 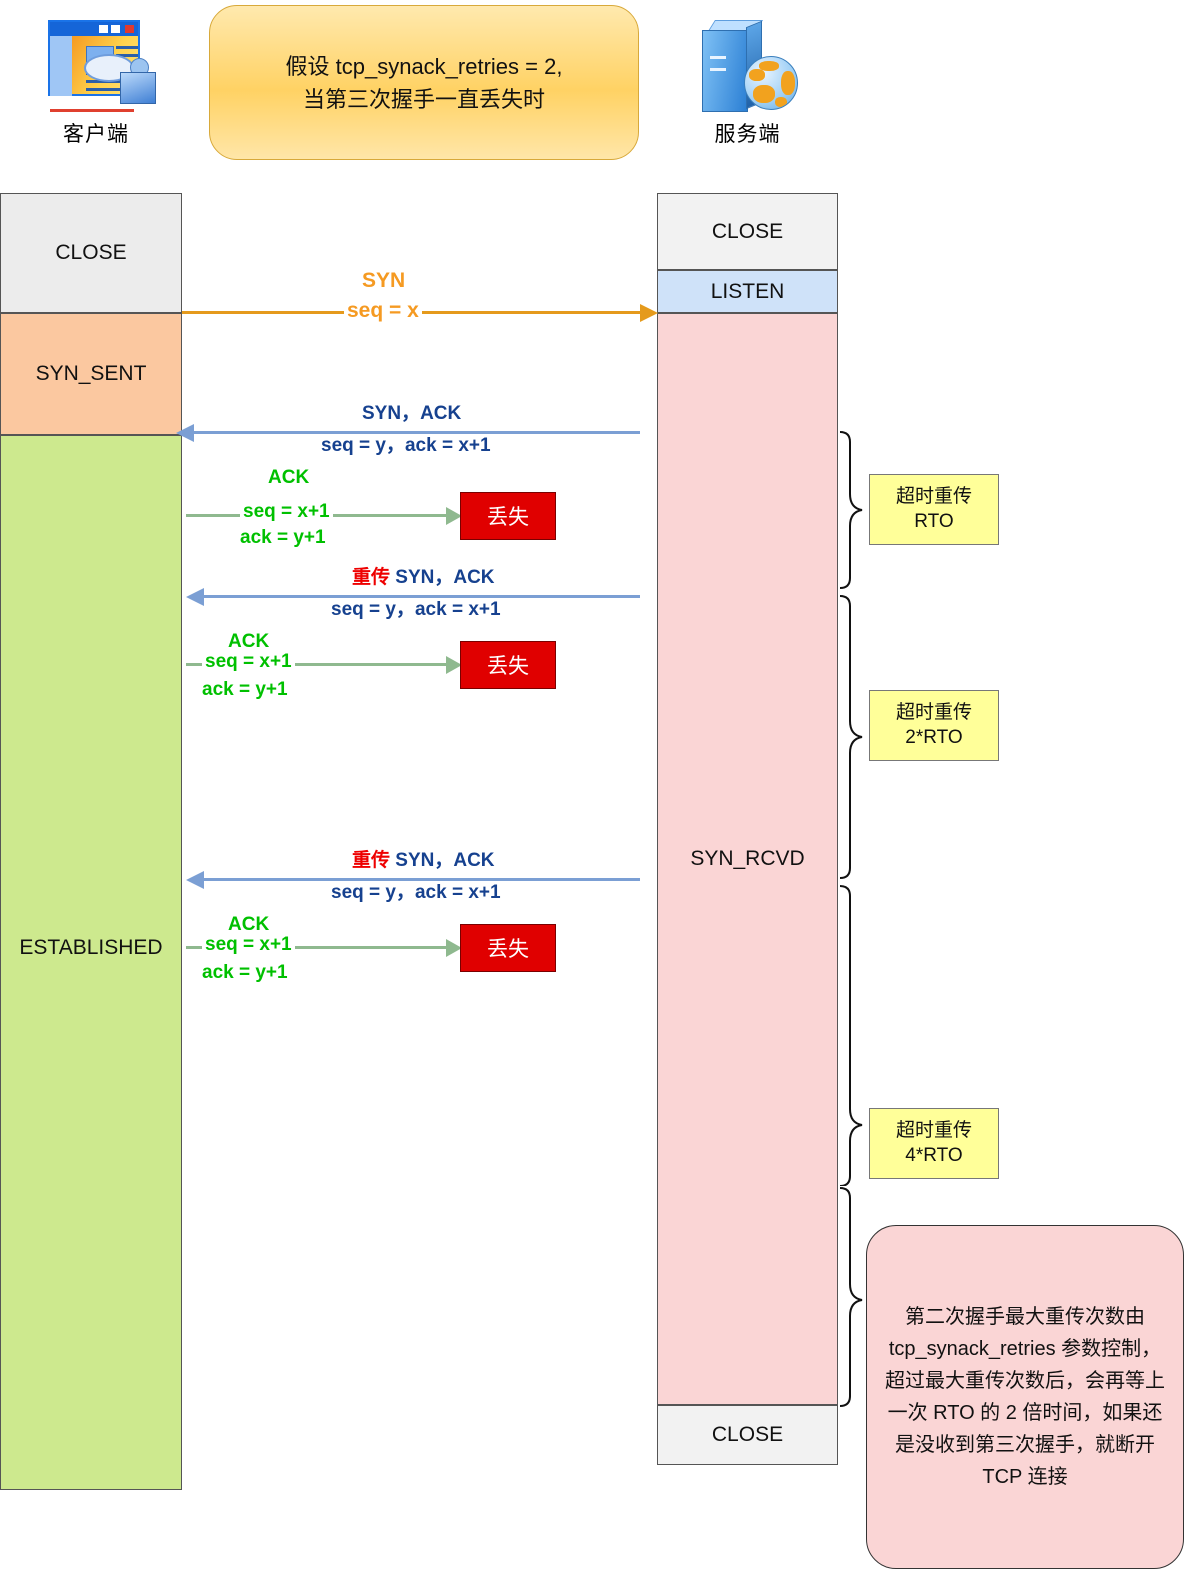 I want to click on server-close-brace, so click(x=851, y=1297).